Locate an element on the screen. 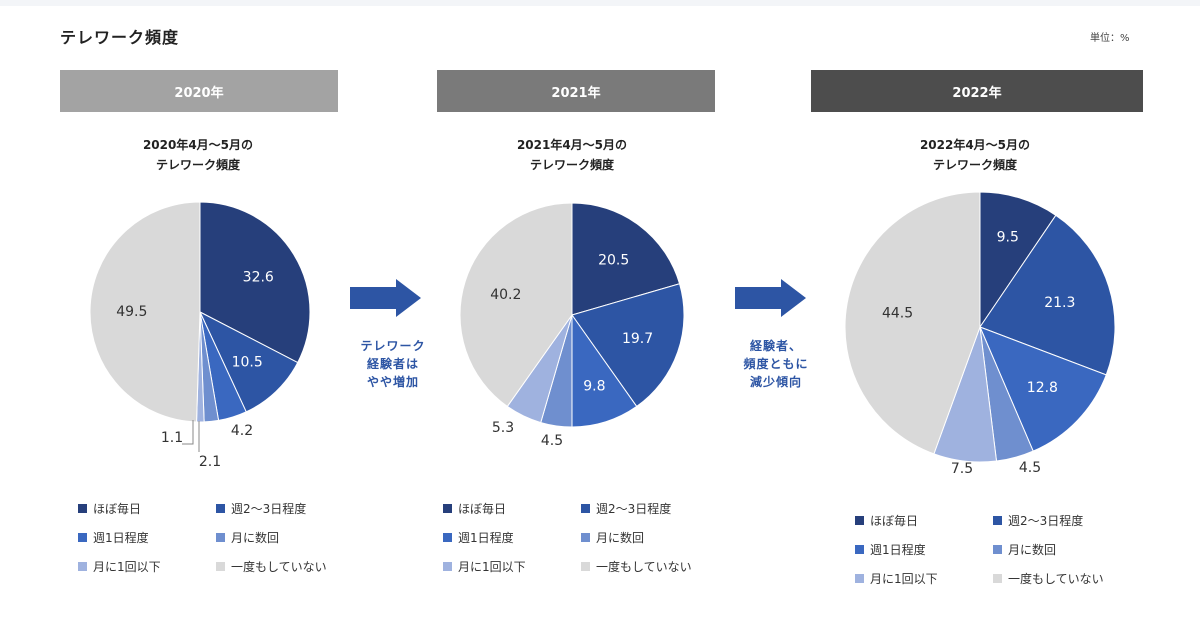  pie-title-line1: 2021年4月～5月の is located at coordinates (572, 145).